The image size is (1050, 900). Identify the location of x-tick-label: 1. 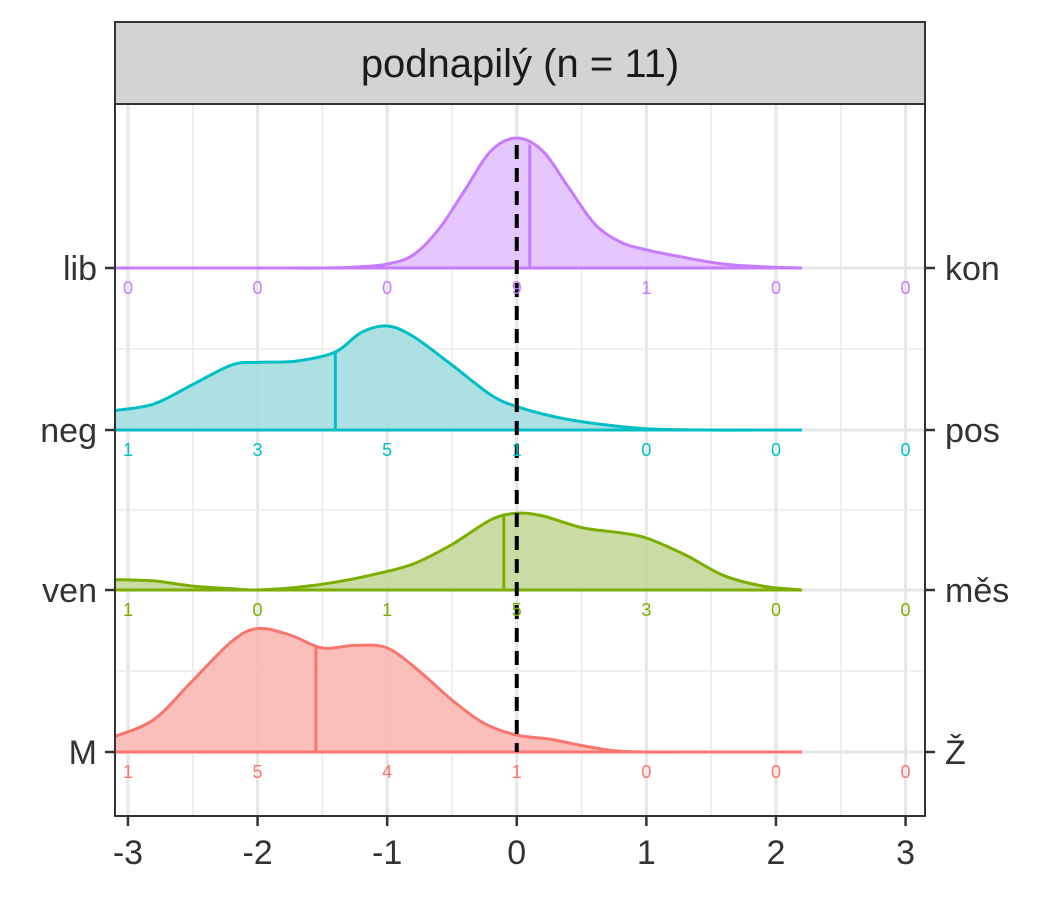
(646, 853).